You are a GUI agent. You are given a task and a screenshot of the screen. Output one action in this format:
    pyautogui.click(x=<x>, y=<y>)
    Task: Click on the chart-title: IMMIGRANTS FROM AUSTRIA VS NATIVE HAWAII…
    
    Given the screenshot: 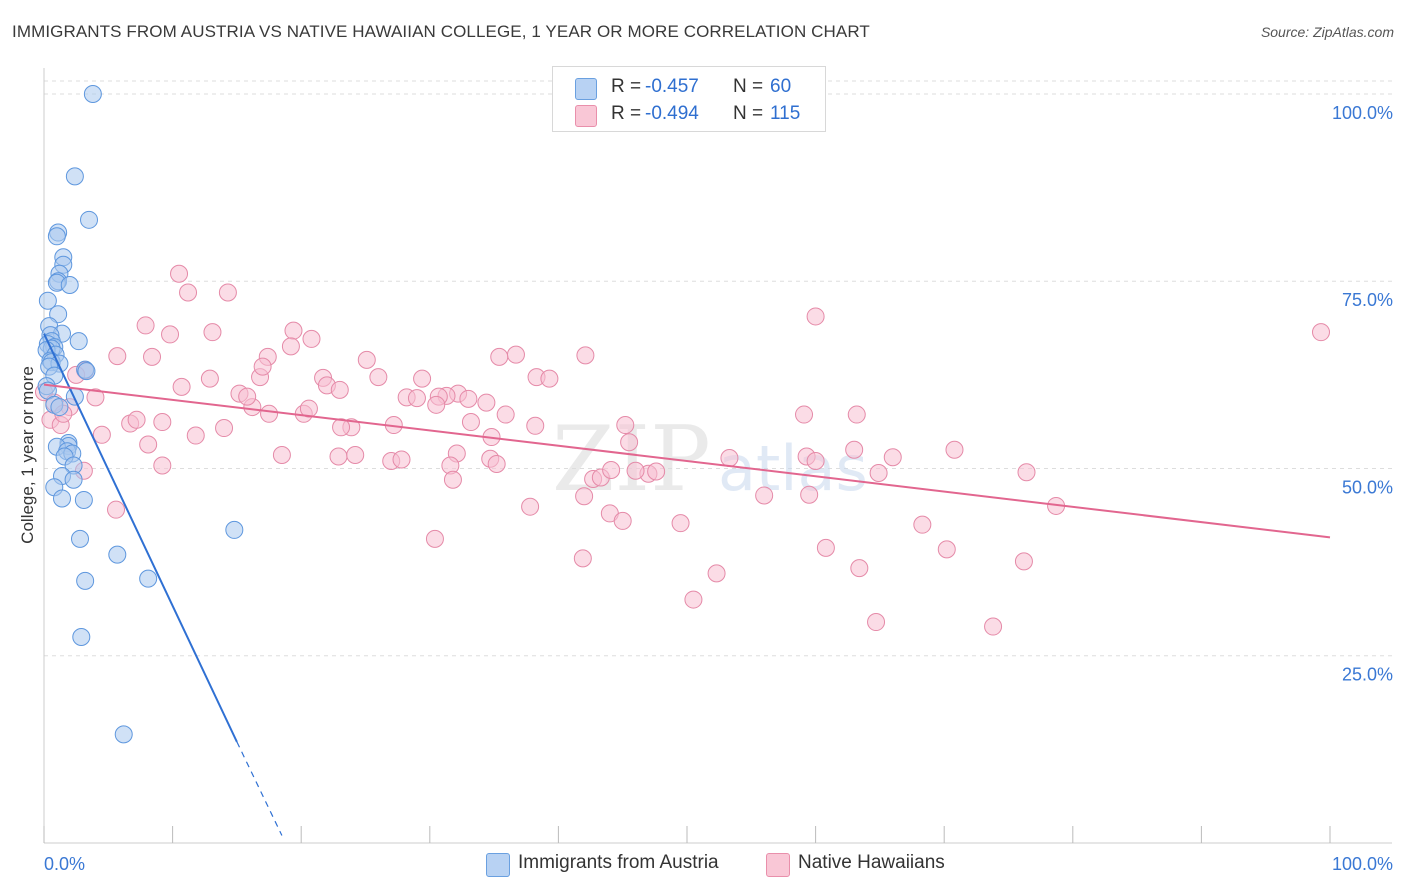 What is the action you would take?
    pyautogui.click(x=441, y=31)
    